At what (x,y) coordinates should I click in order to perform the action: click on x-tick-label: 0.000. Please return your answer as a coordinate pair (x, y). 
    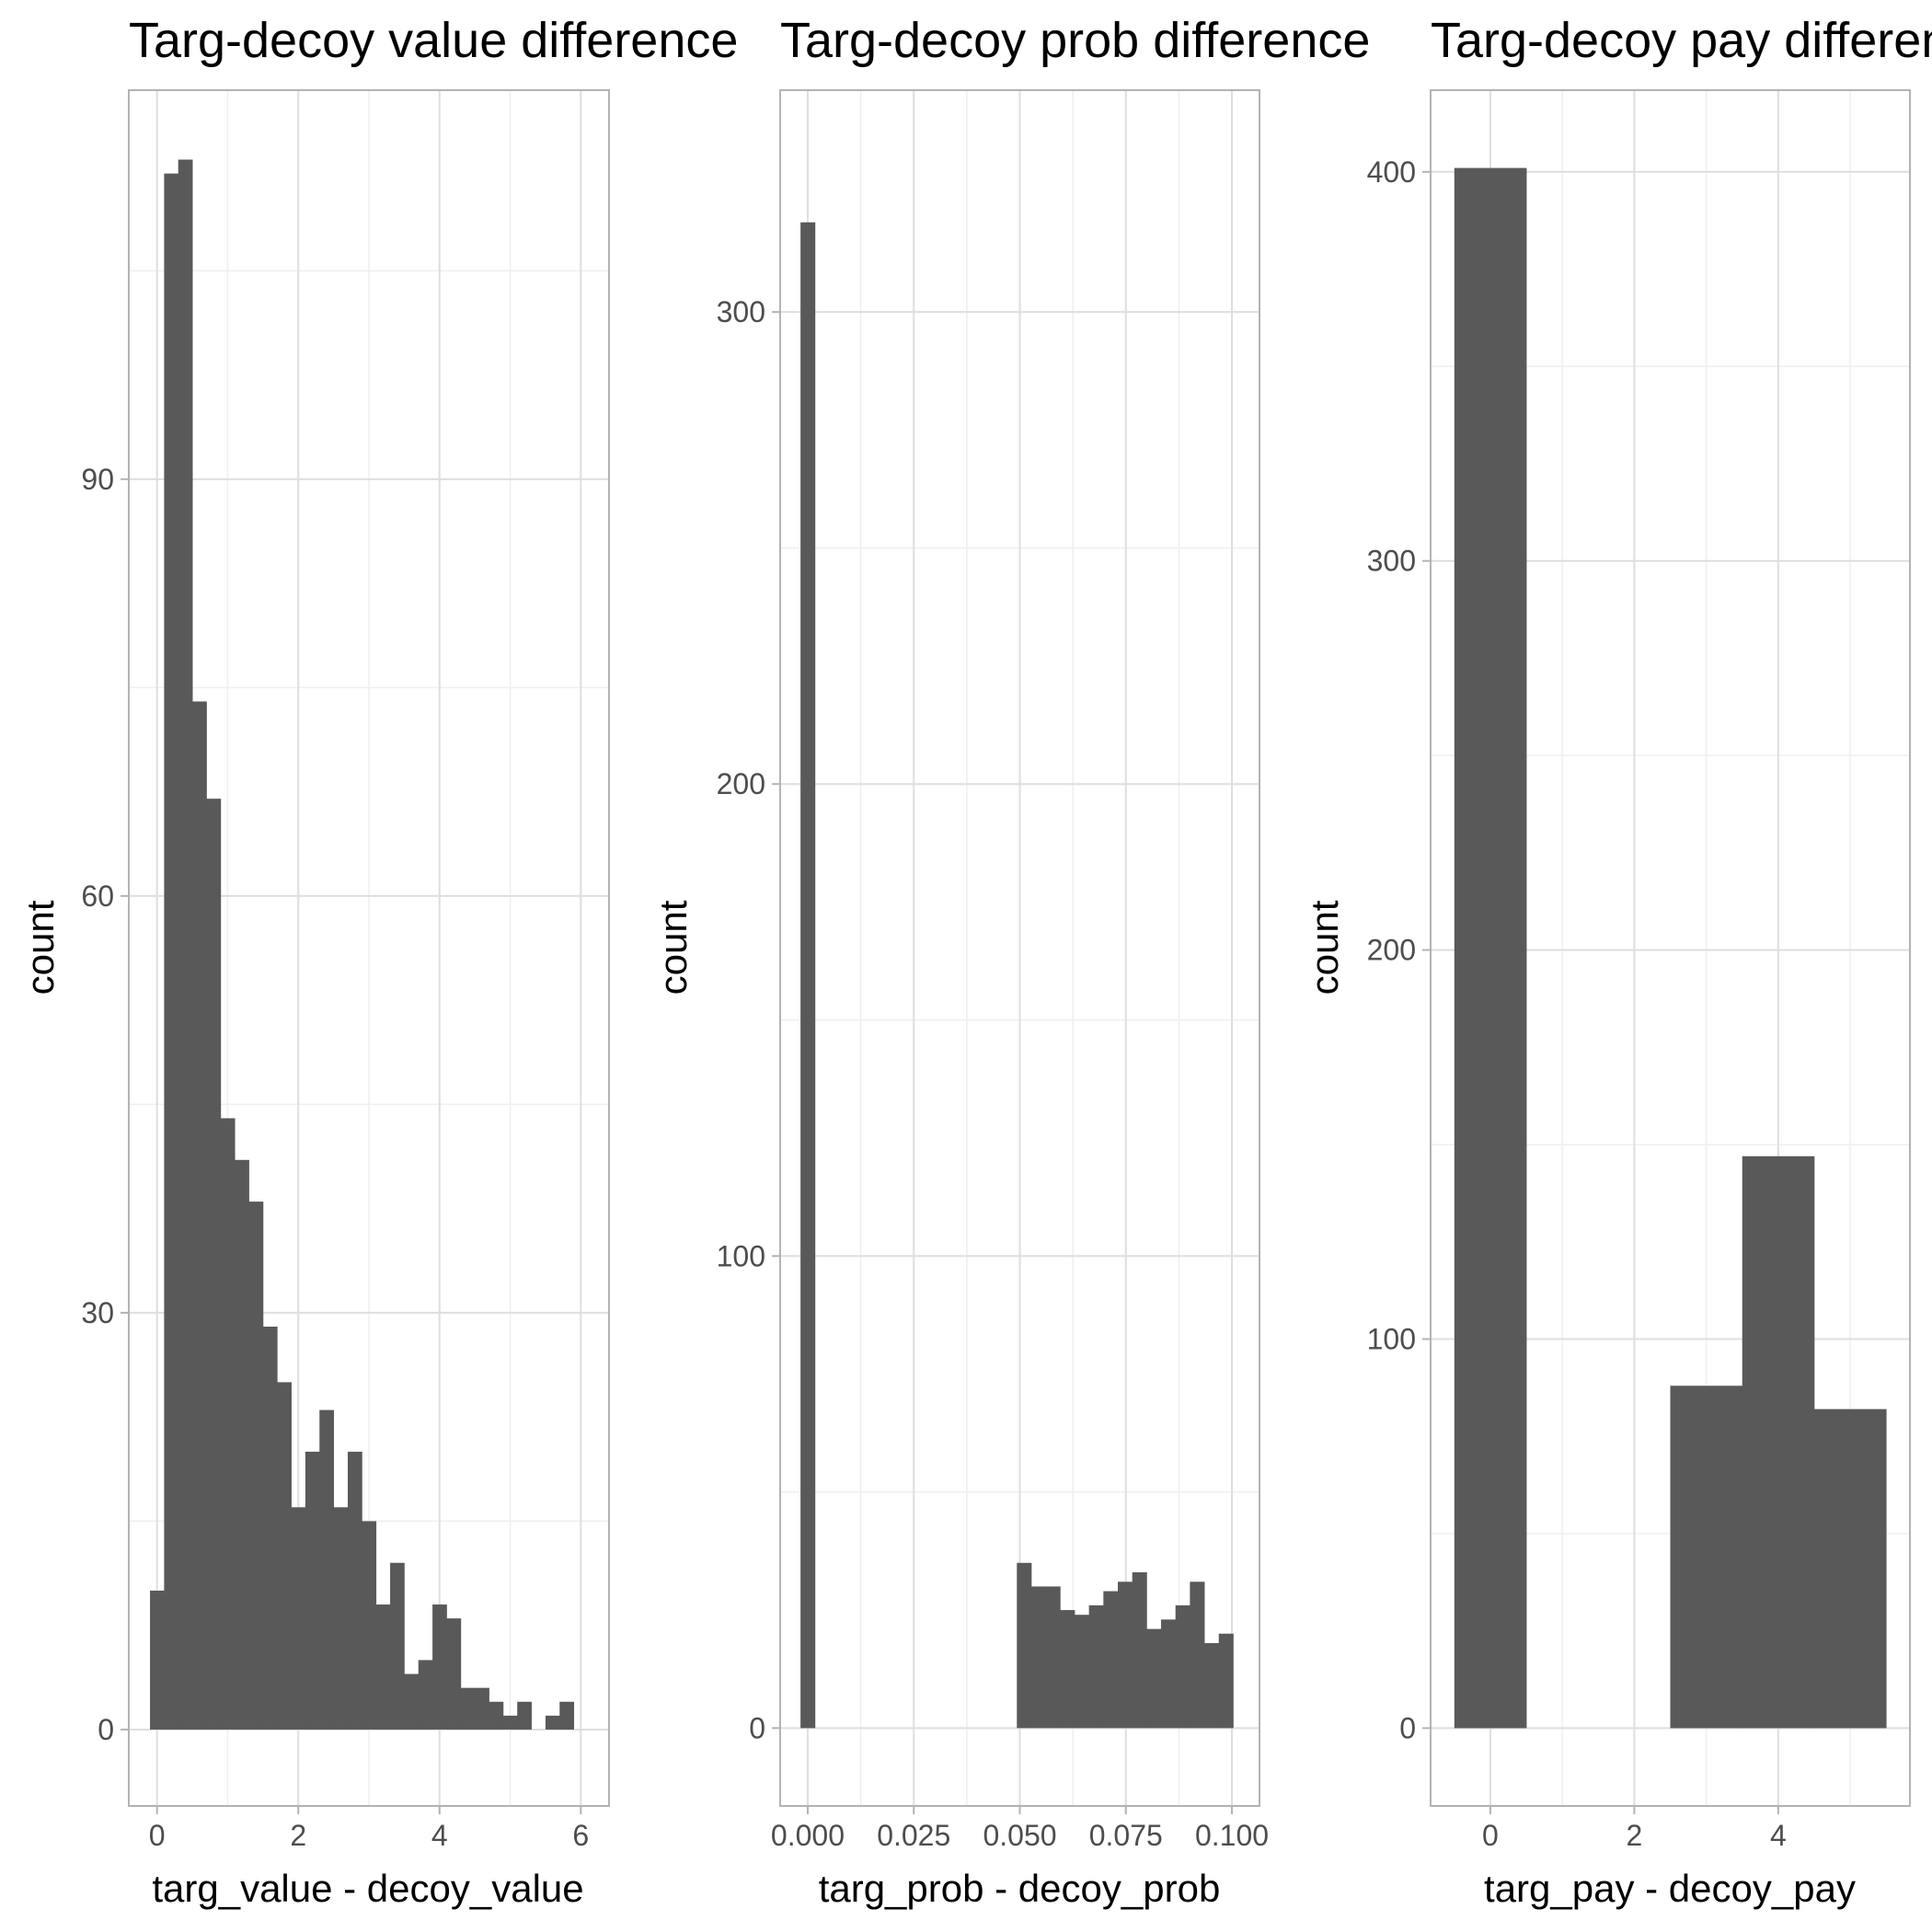
    Looking at the image, I should click on (808, 1835).